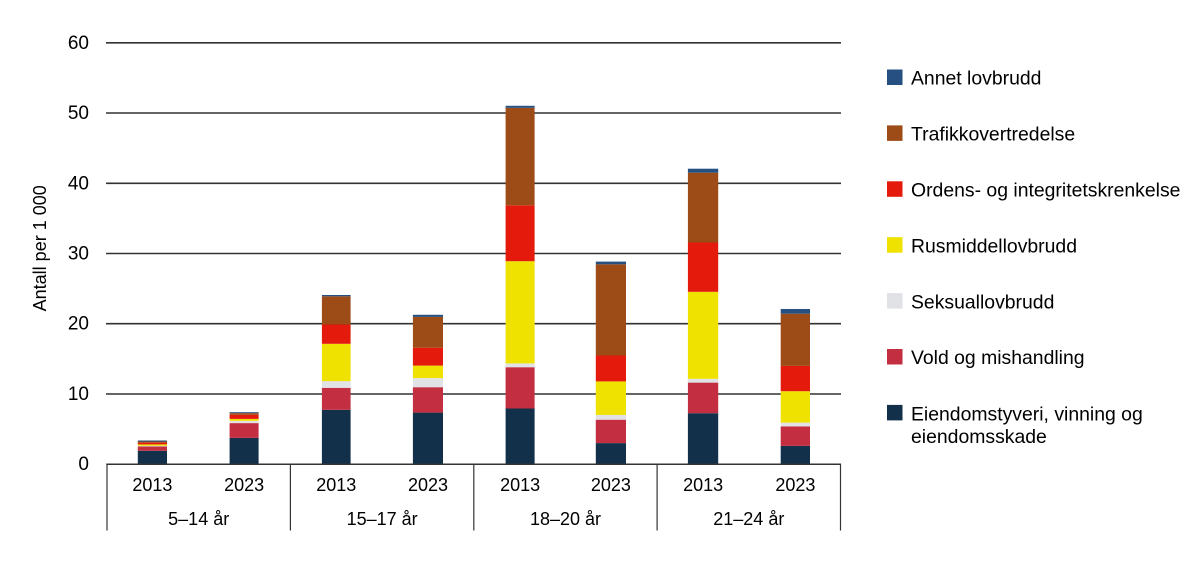 Image resolution: width=1200 pixels, height=569 pixels. Describe the element at coordinates (565, 519) in the screenshot. I see `svg-text: 18–20 år` at that location.